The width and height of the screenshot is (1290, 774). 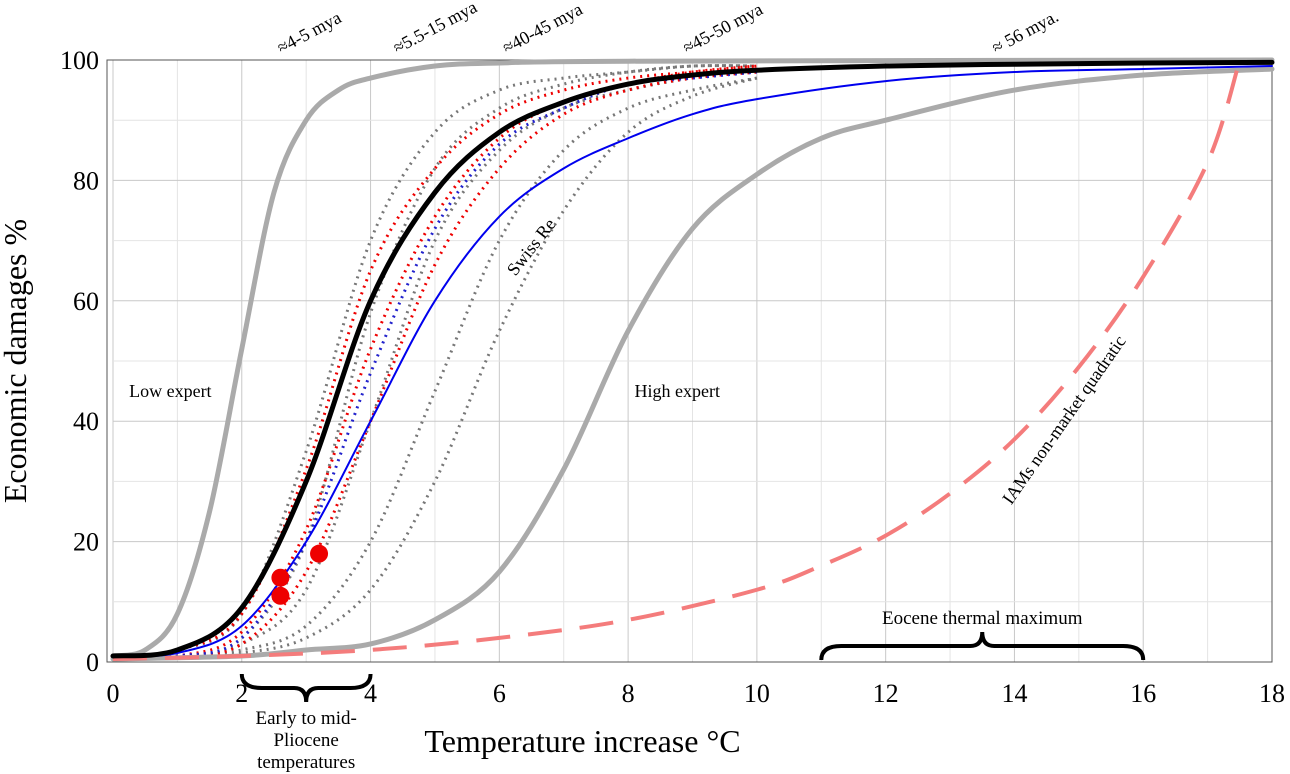 What do you see at coordinates (982, 646) in the screenshot?
I see `eocene-brace` at bounding box center [982, 646].